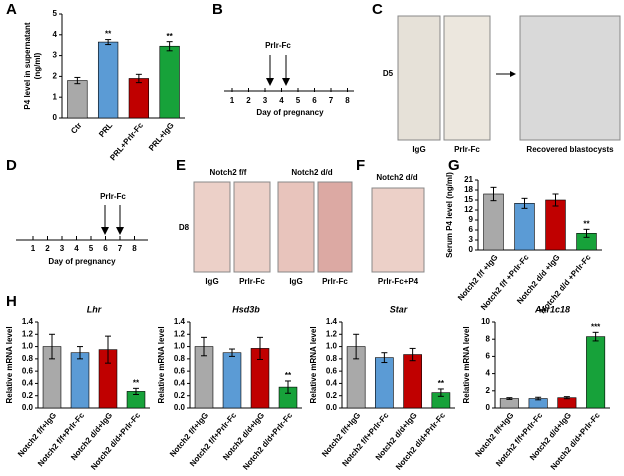  I want to click on x-tick-label: PRL+IgG, so click(161, 137).